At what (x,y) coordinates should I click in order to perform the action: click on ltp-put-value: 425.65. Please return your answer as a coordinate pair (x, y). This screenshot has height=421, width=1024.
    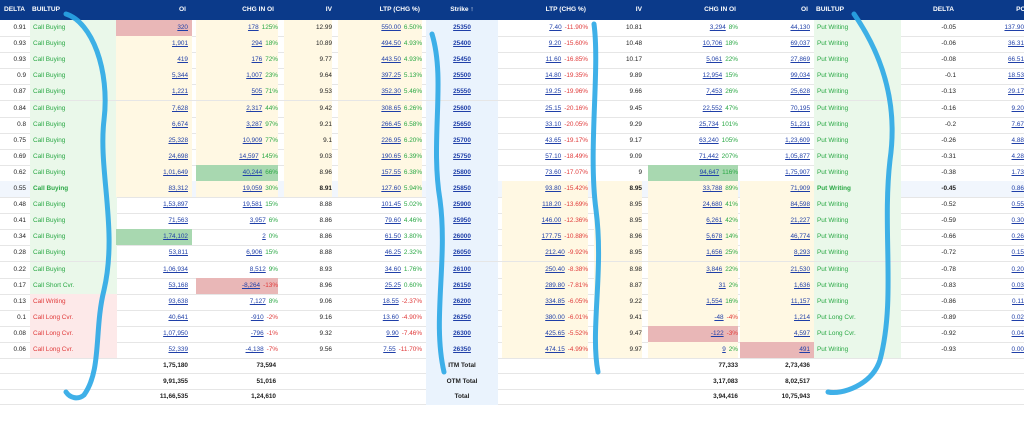
    Looking at the image, I should click on (555, 333).